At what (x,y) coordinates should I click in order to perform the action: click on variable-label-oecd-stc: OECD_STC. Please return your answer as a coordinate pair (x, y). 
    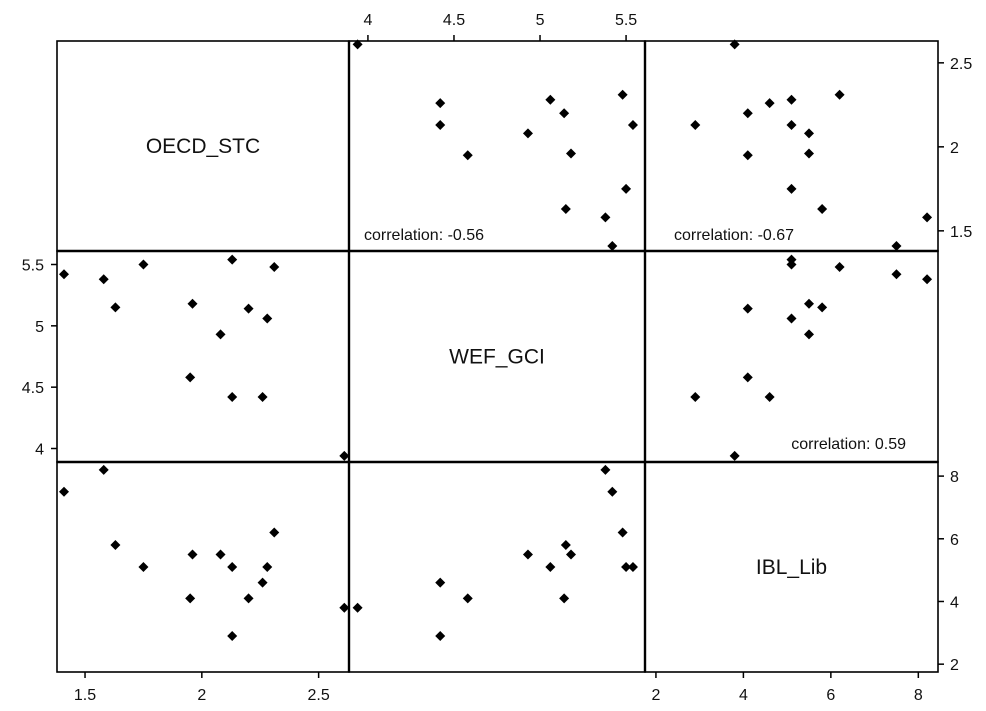
    Looking at the image, I should click on (203, 146).